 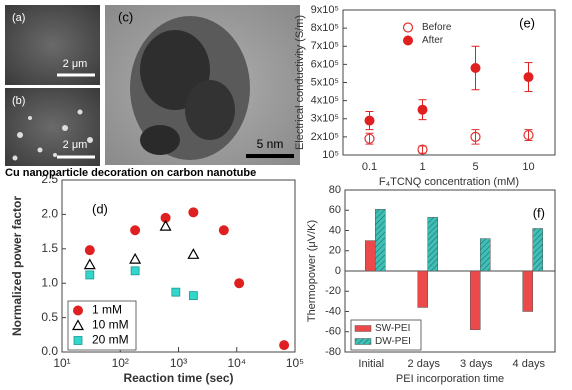 What do you see at coordinates (49, 179) in the screenshot?
I see `y-tick-label: 2.5` at bounding box center [49, 179].